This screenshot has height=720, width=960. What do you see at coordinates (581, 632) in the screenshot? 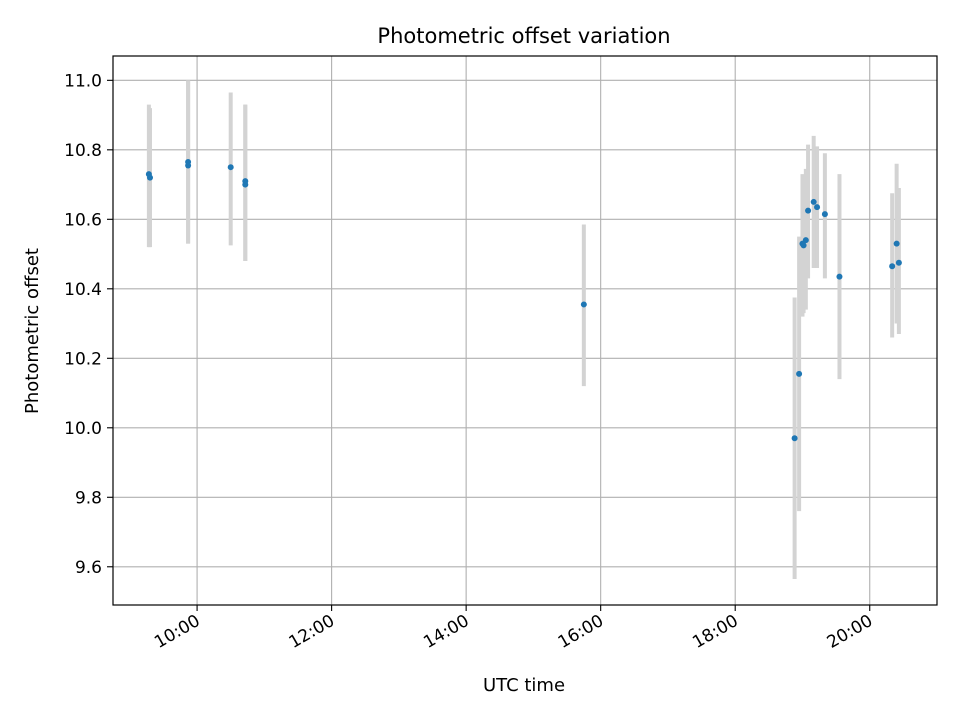
I see `x-tick-label: 16:00` at bounding box center [581, 632].